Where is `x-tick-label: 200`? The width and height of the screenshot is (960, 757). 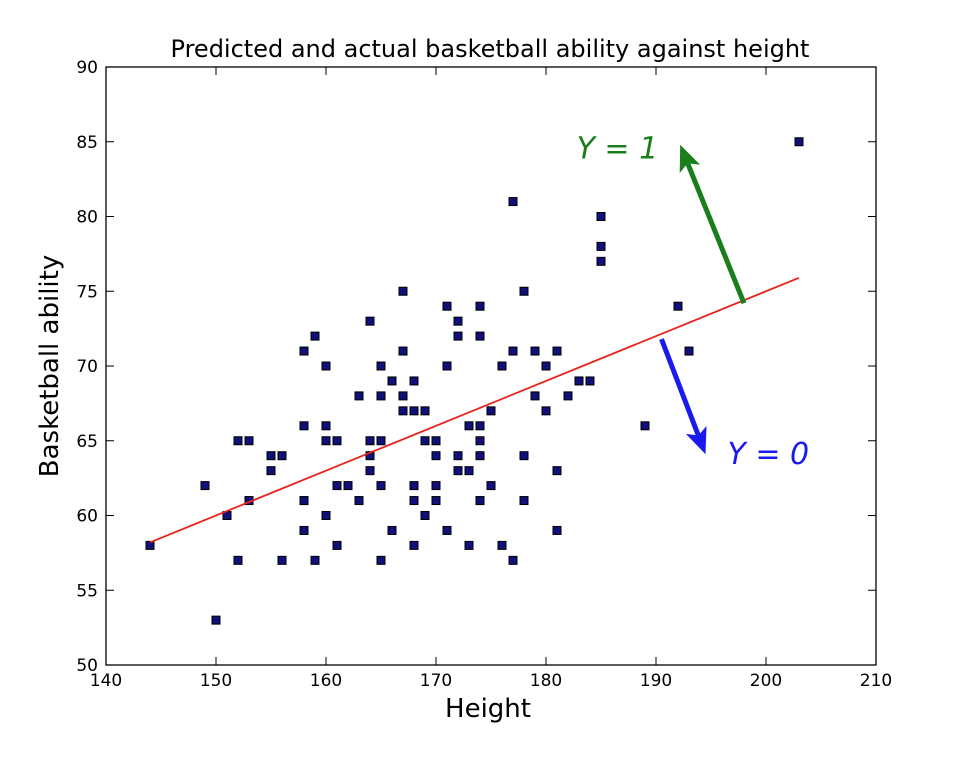
x-tick-label: 200 is located at coordinates (766, 681).